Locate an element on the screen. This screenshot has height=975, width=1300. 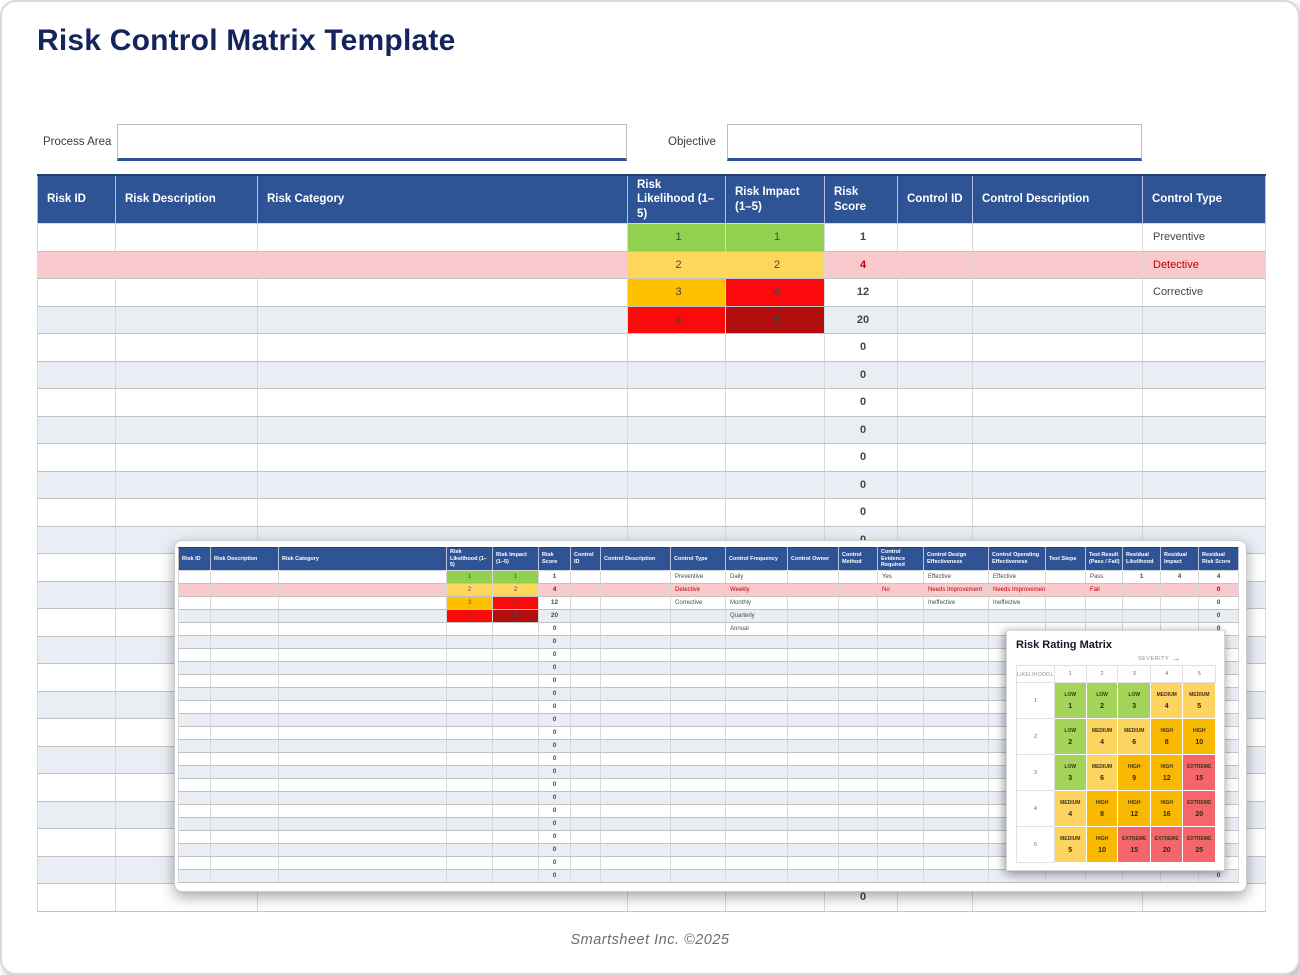
cell-ctype: Corrective is located at coordinates (1204, 292).